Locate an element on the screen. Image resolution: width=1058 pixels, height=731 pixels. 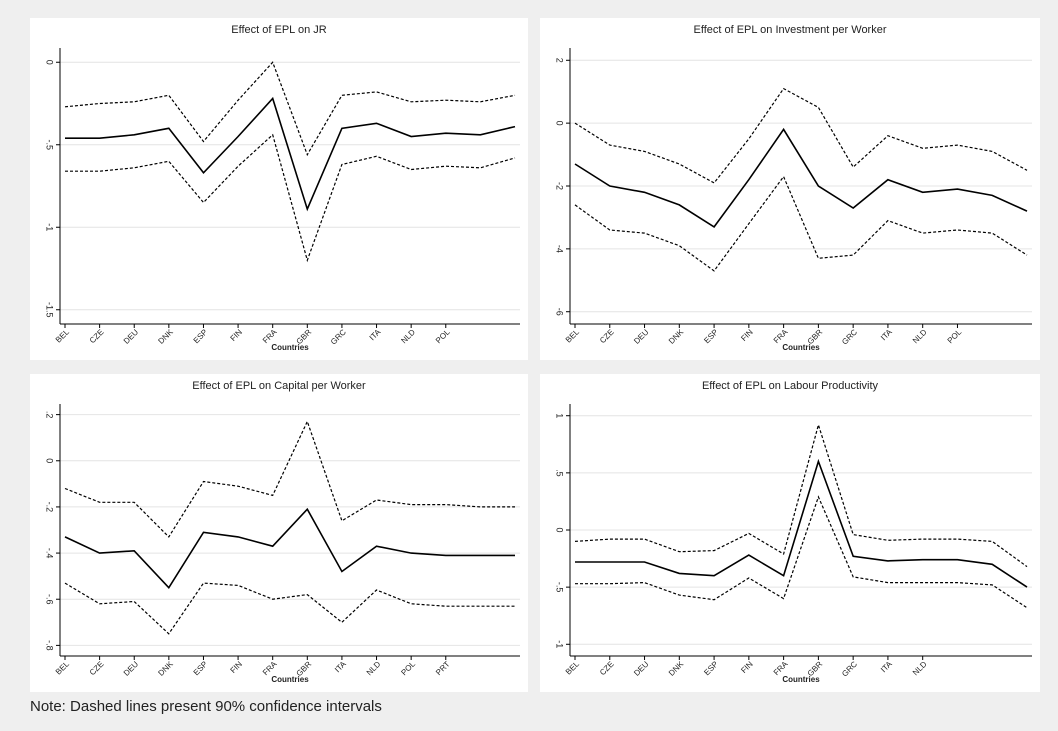
chart-title: Effect of EPL on JR is located at coordinates (278, 30).